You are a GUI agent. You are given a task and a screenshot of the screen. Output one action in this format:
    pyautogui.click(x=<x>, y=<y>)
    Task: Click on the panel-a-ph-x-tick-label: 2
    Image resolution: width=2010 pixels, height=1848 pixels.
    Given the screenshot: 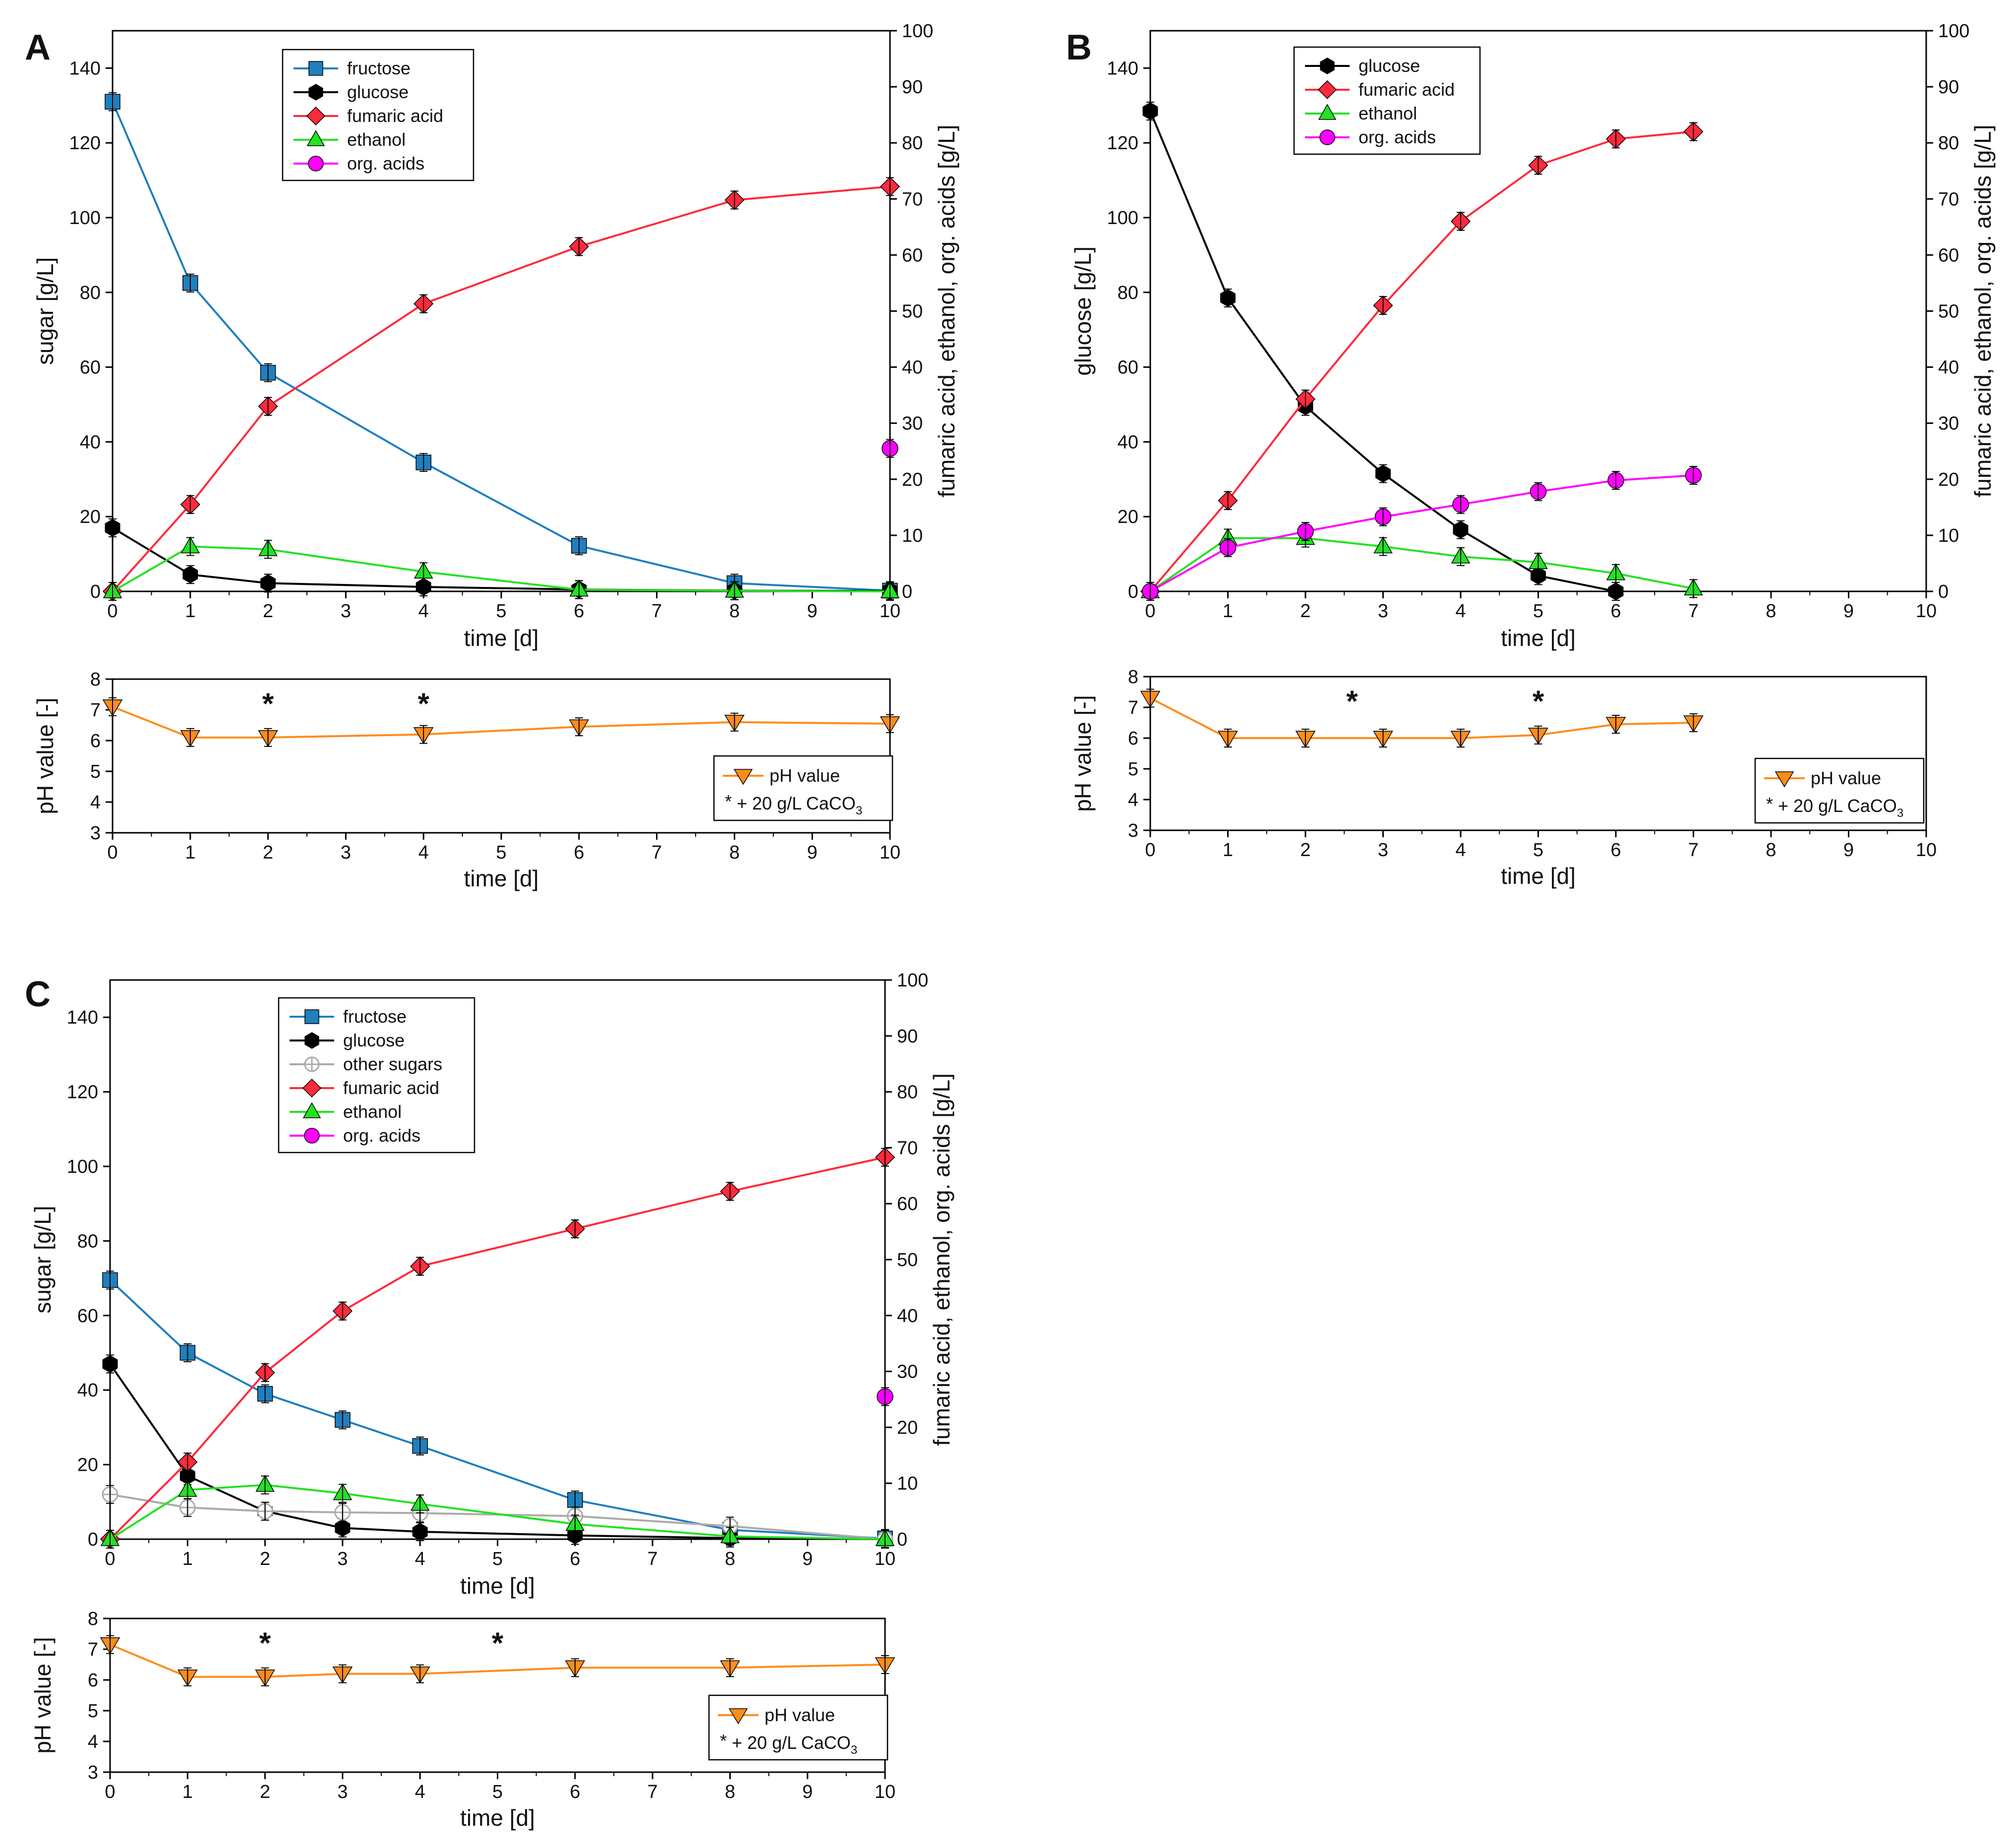 What is the action you would take?
    pyautogui.click(x=268, y=852)
    